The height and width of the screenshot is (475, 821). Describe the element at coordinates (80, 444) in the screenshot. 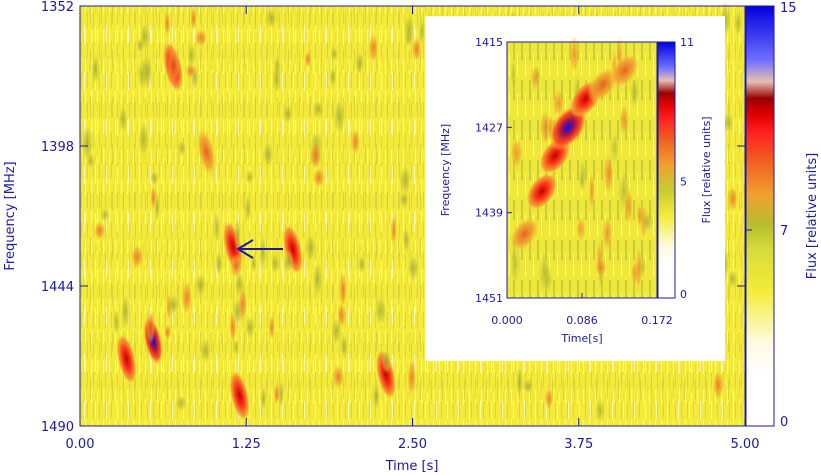

I see `x-tick-label: 0.00` at that location.